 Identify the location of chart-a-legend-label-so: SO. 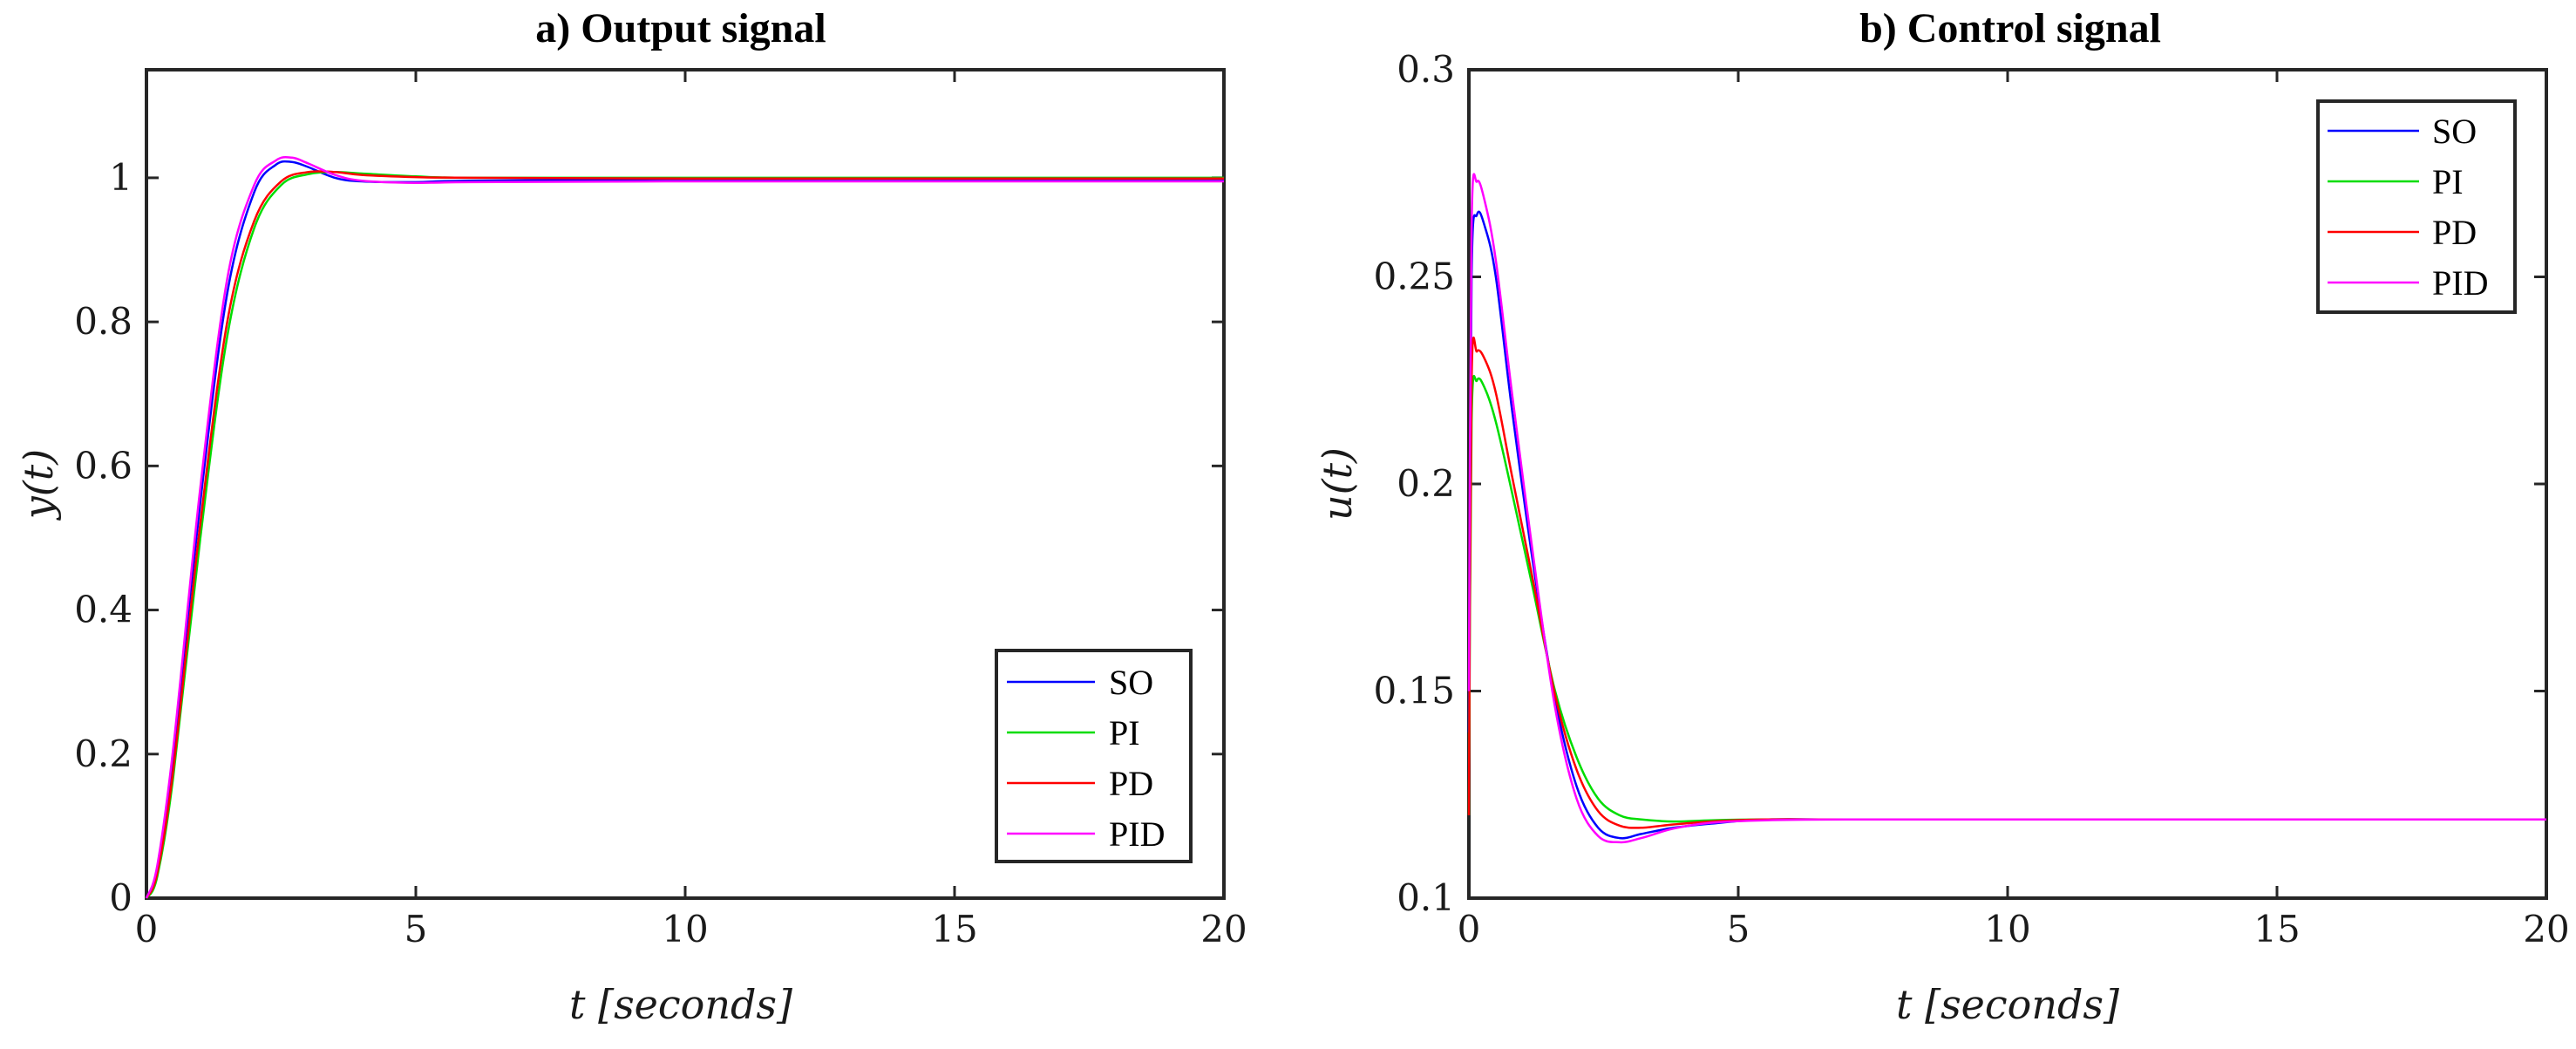
(1131, 682).